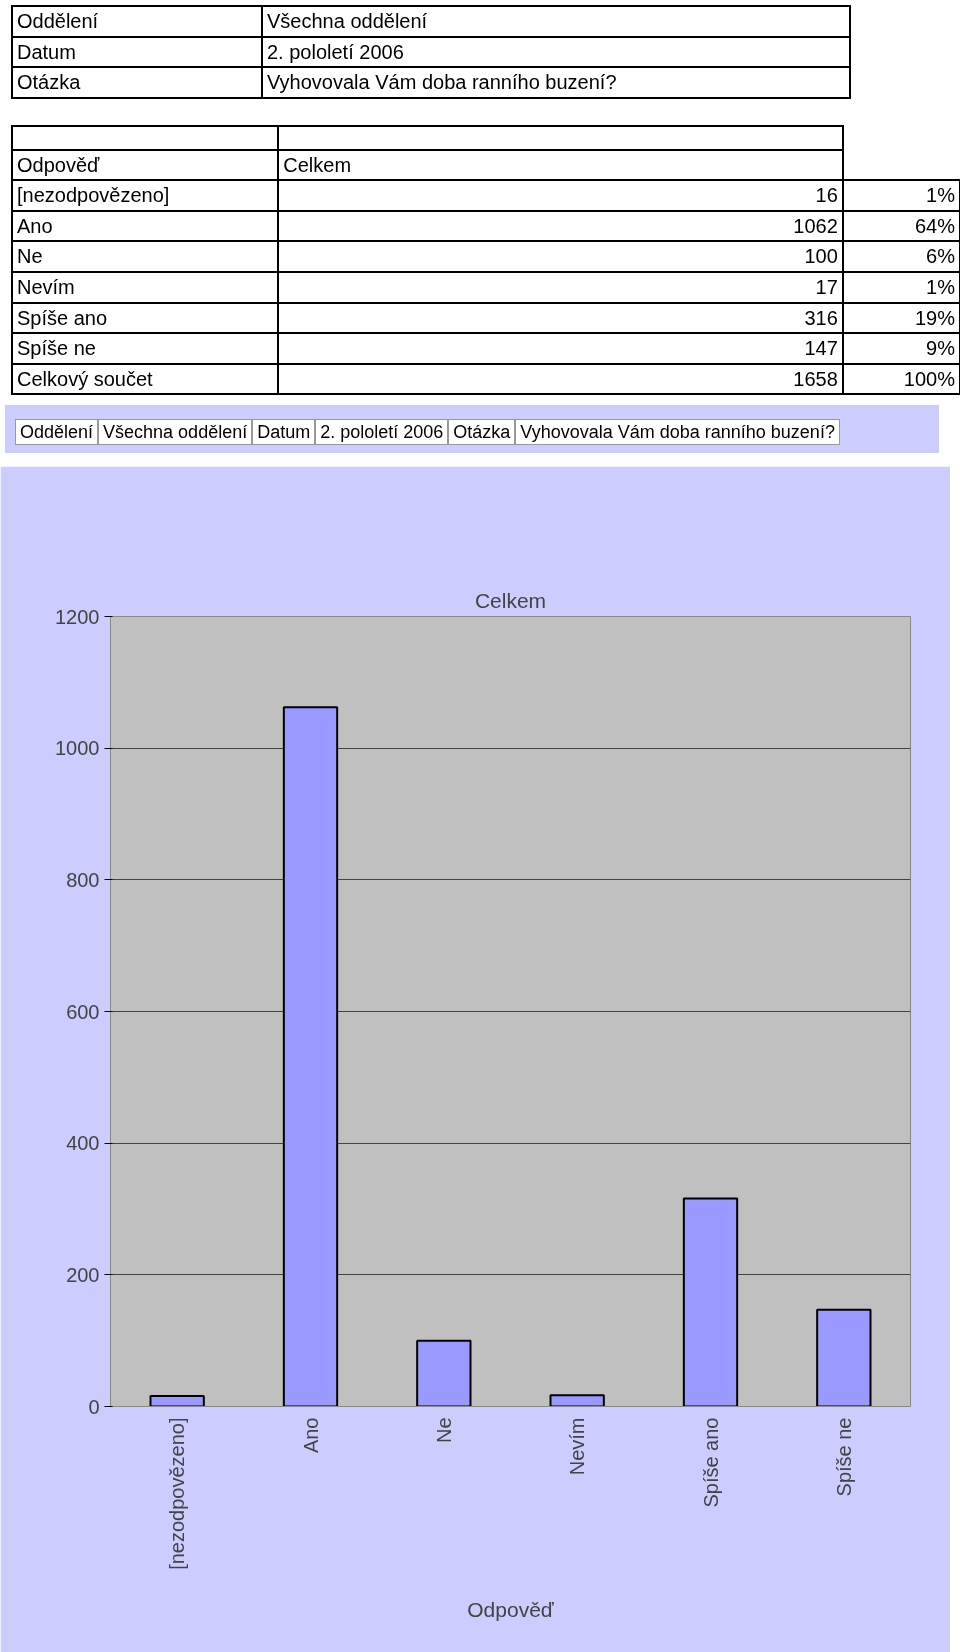 The image size is (960, 1652). I want to click on text: 1062, so click(560, 226).